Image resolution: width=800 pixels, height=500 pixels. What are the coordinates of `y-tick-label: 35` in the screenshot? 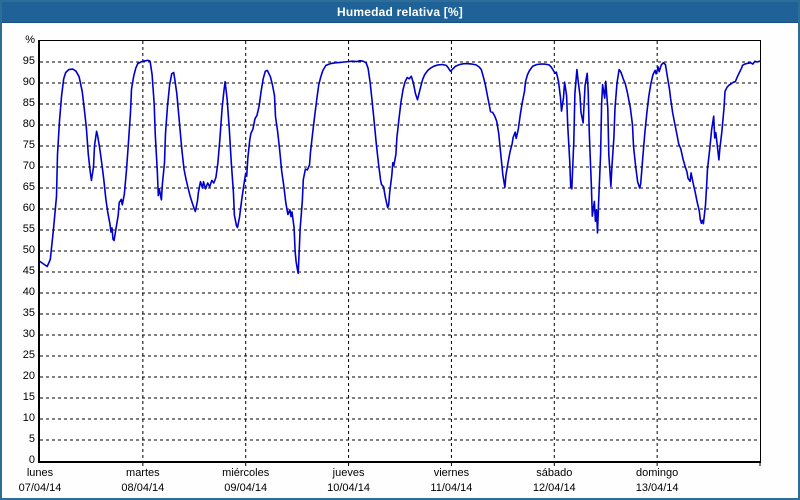 It's located at (28, 313).